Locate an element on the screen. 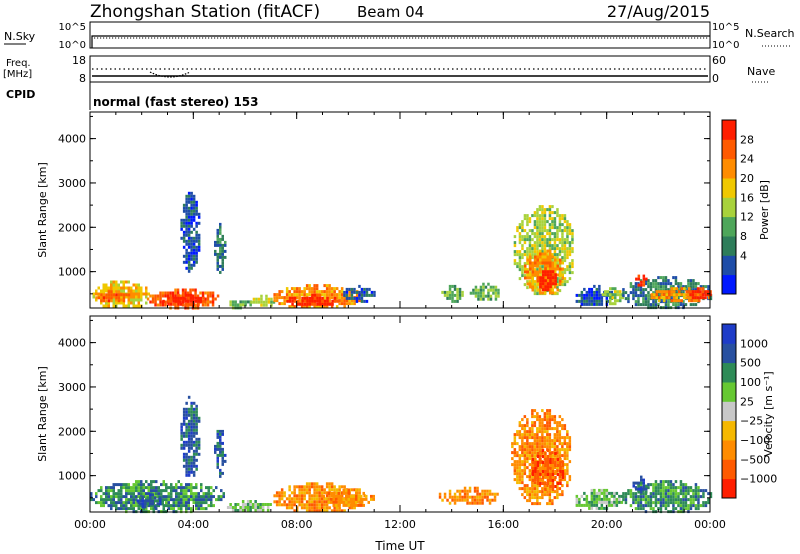  power-colorbar: 28 24 20 16 12 8 4 is located at coordinates (737, 207).